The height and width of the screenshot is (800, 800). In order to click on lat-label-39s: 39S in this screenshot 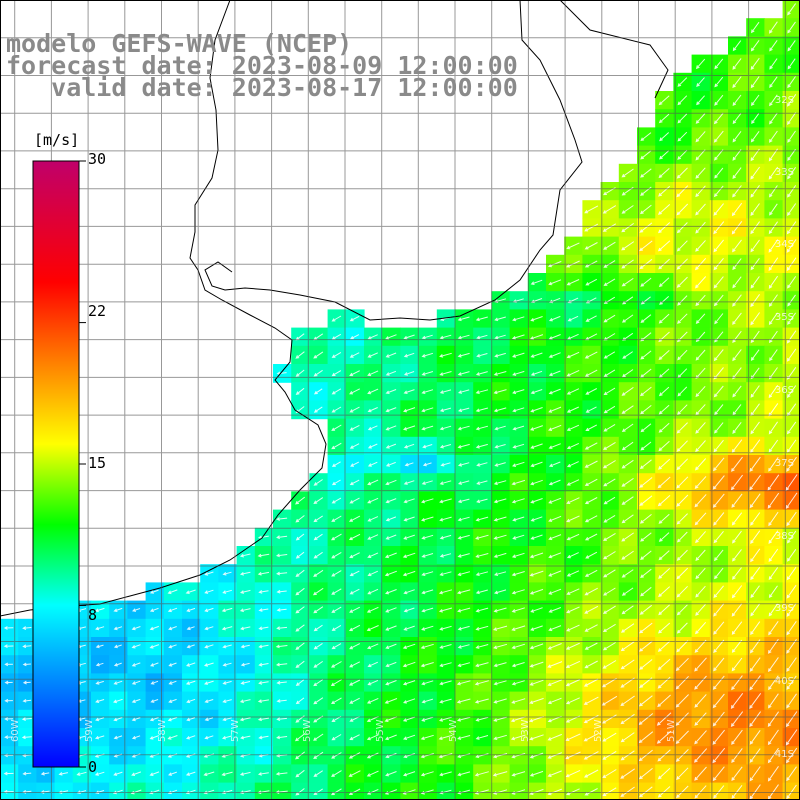, I will do `click(784, 608)`.